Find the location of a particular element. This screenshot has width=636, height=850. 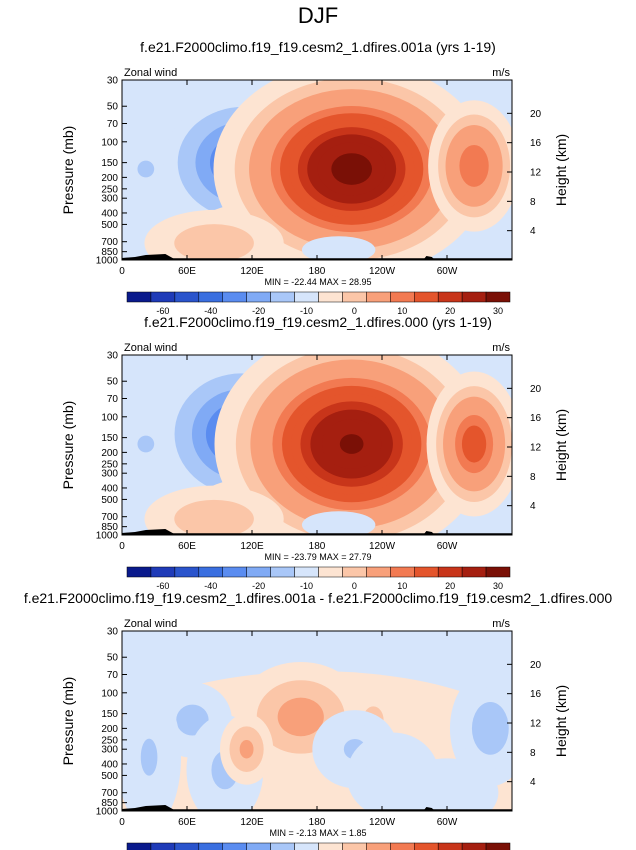

pressure-tick-label: 850 is located at coordinates (109, 803).